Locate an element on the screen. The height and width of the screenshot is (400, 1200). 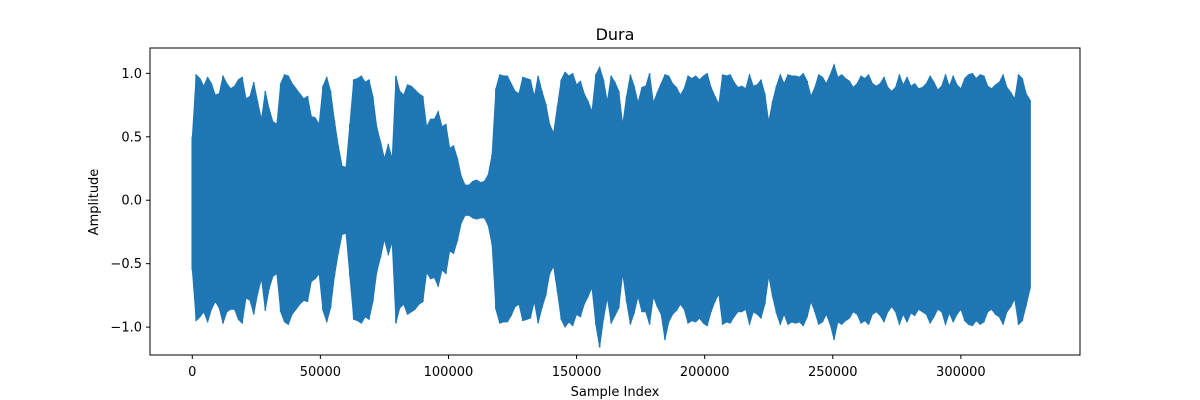
x-axis: 0 50000 100000 150000 200000 250000 300000 is located at coordinates (587, 367).